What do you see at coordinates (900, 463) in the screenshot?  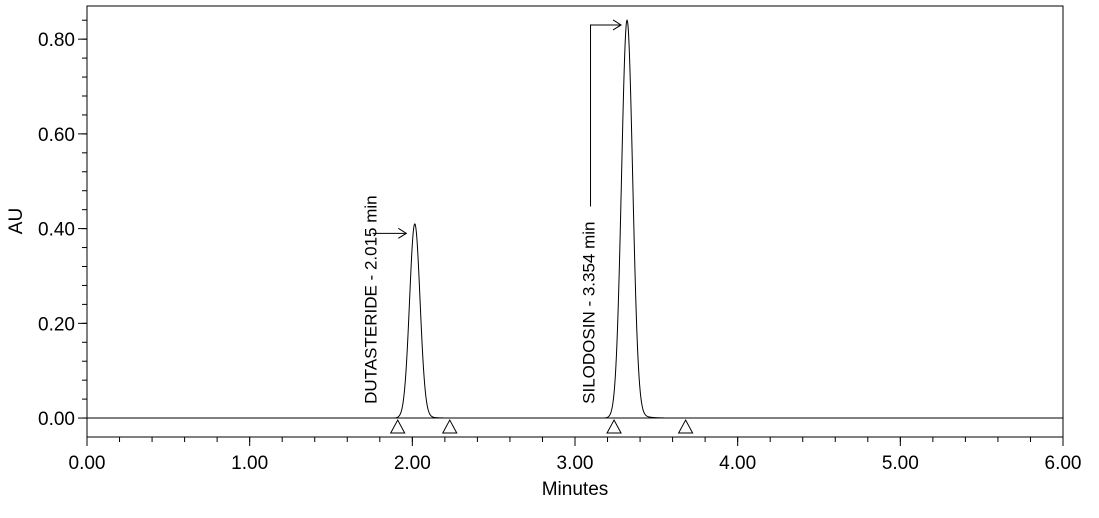 I see `x-tick-label: 5.00` at bounding box center [900, 463].